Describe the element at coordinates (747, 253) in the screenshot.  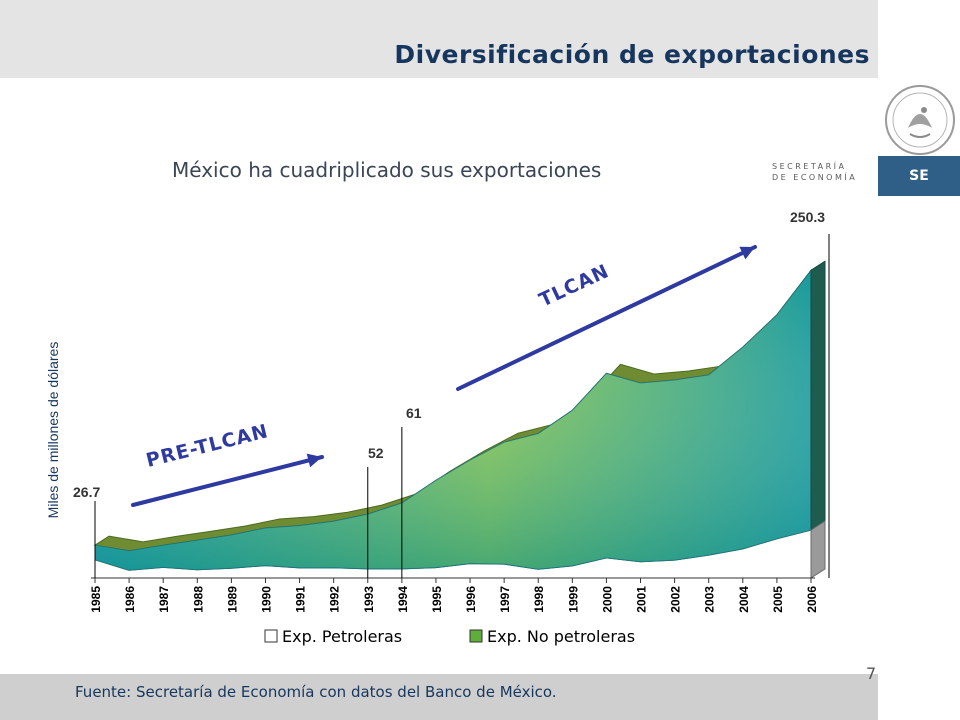
I see `tlcan-arrow-head` at that location.